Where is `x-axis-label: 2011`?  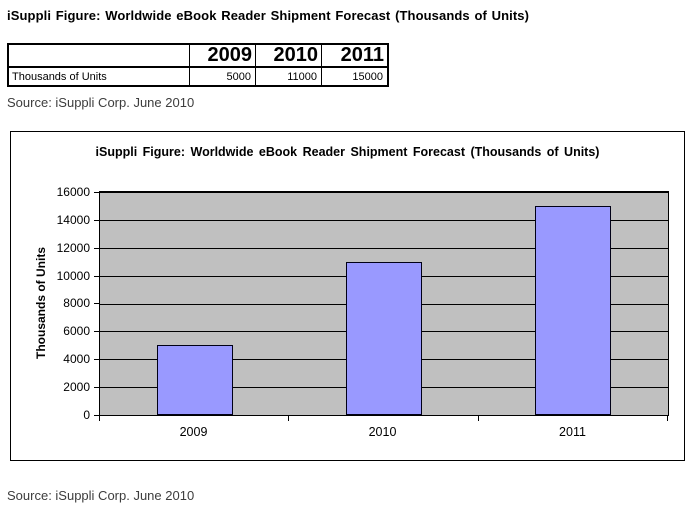 x-axis-label: 2011 is located at coordinates (572, 432).